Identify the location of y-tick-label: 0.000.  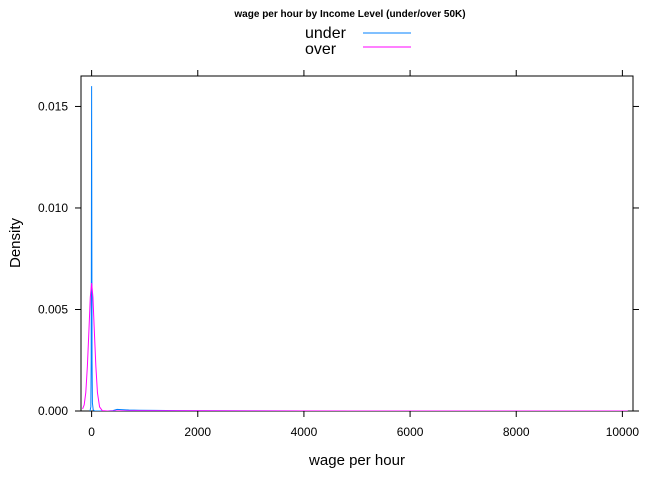
(53, 411).